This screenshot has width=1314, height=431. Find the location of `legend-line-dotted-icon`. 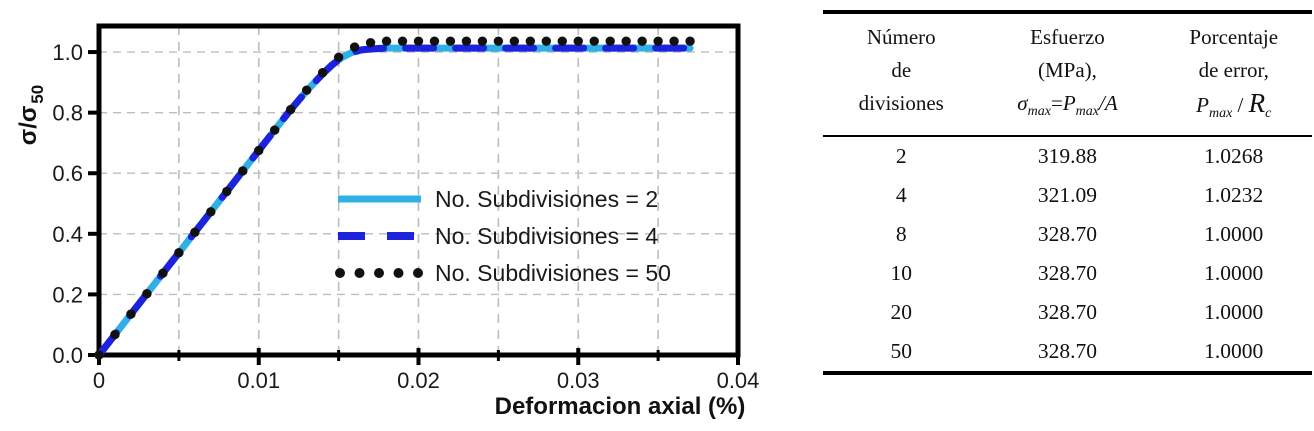

legend-line-dotted-icon is located at coordinates (380, 273).